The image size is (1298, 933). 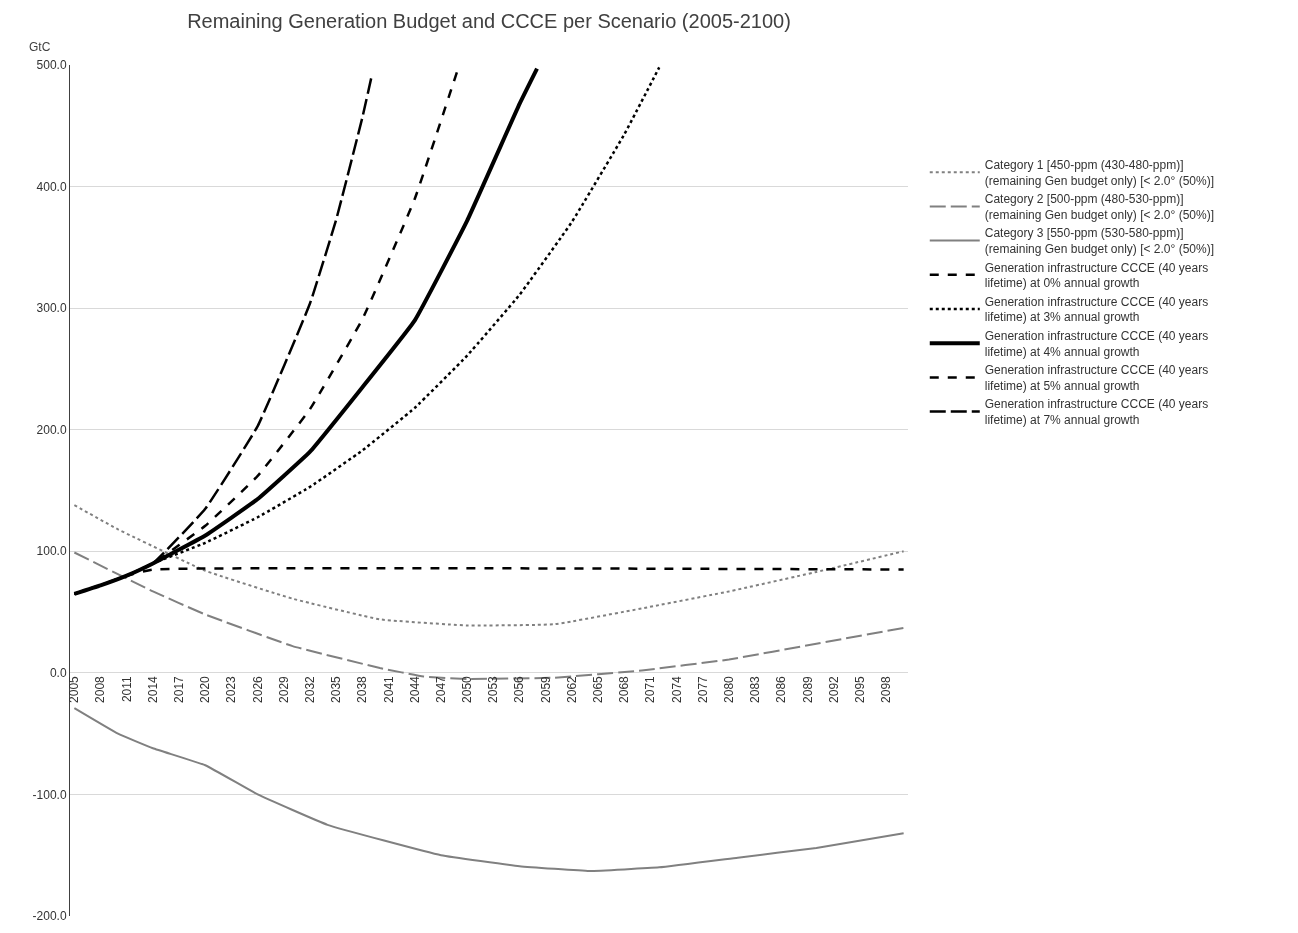 What do you see at coordinates (179, 689) in the screenshot?
I see `x-tick-label: 2017` at bounding box center [179, 689].